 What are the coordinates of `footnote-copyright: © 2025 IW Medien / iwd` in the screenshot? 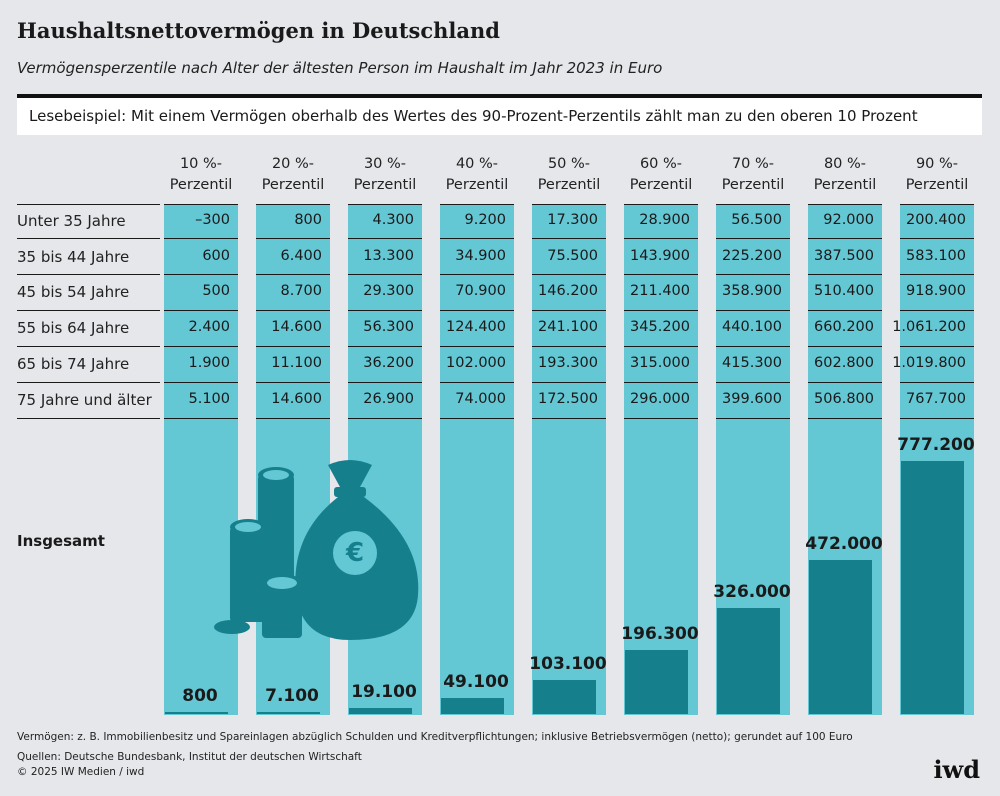 It's located at (81, 772).